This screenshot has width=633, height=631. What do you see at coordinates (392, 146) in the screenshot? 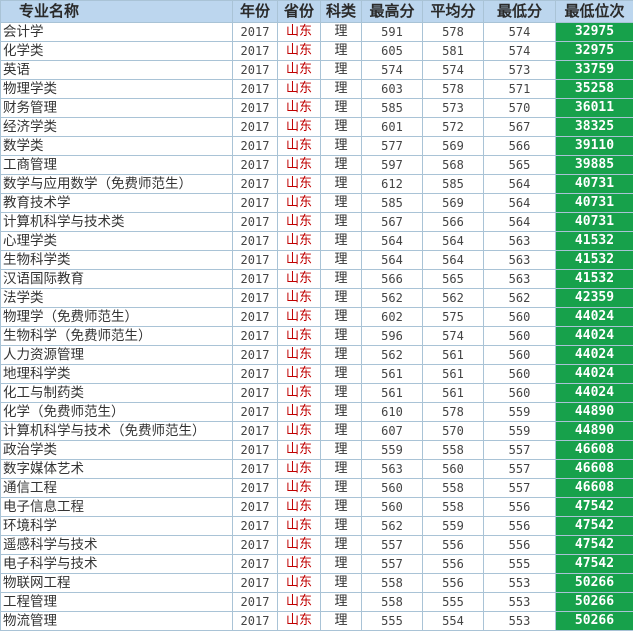
I see `cell-max-score: 577` at bounding box center [392, 146].